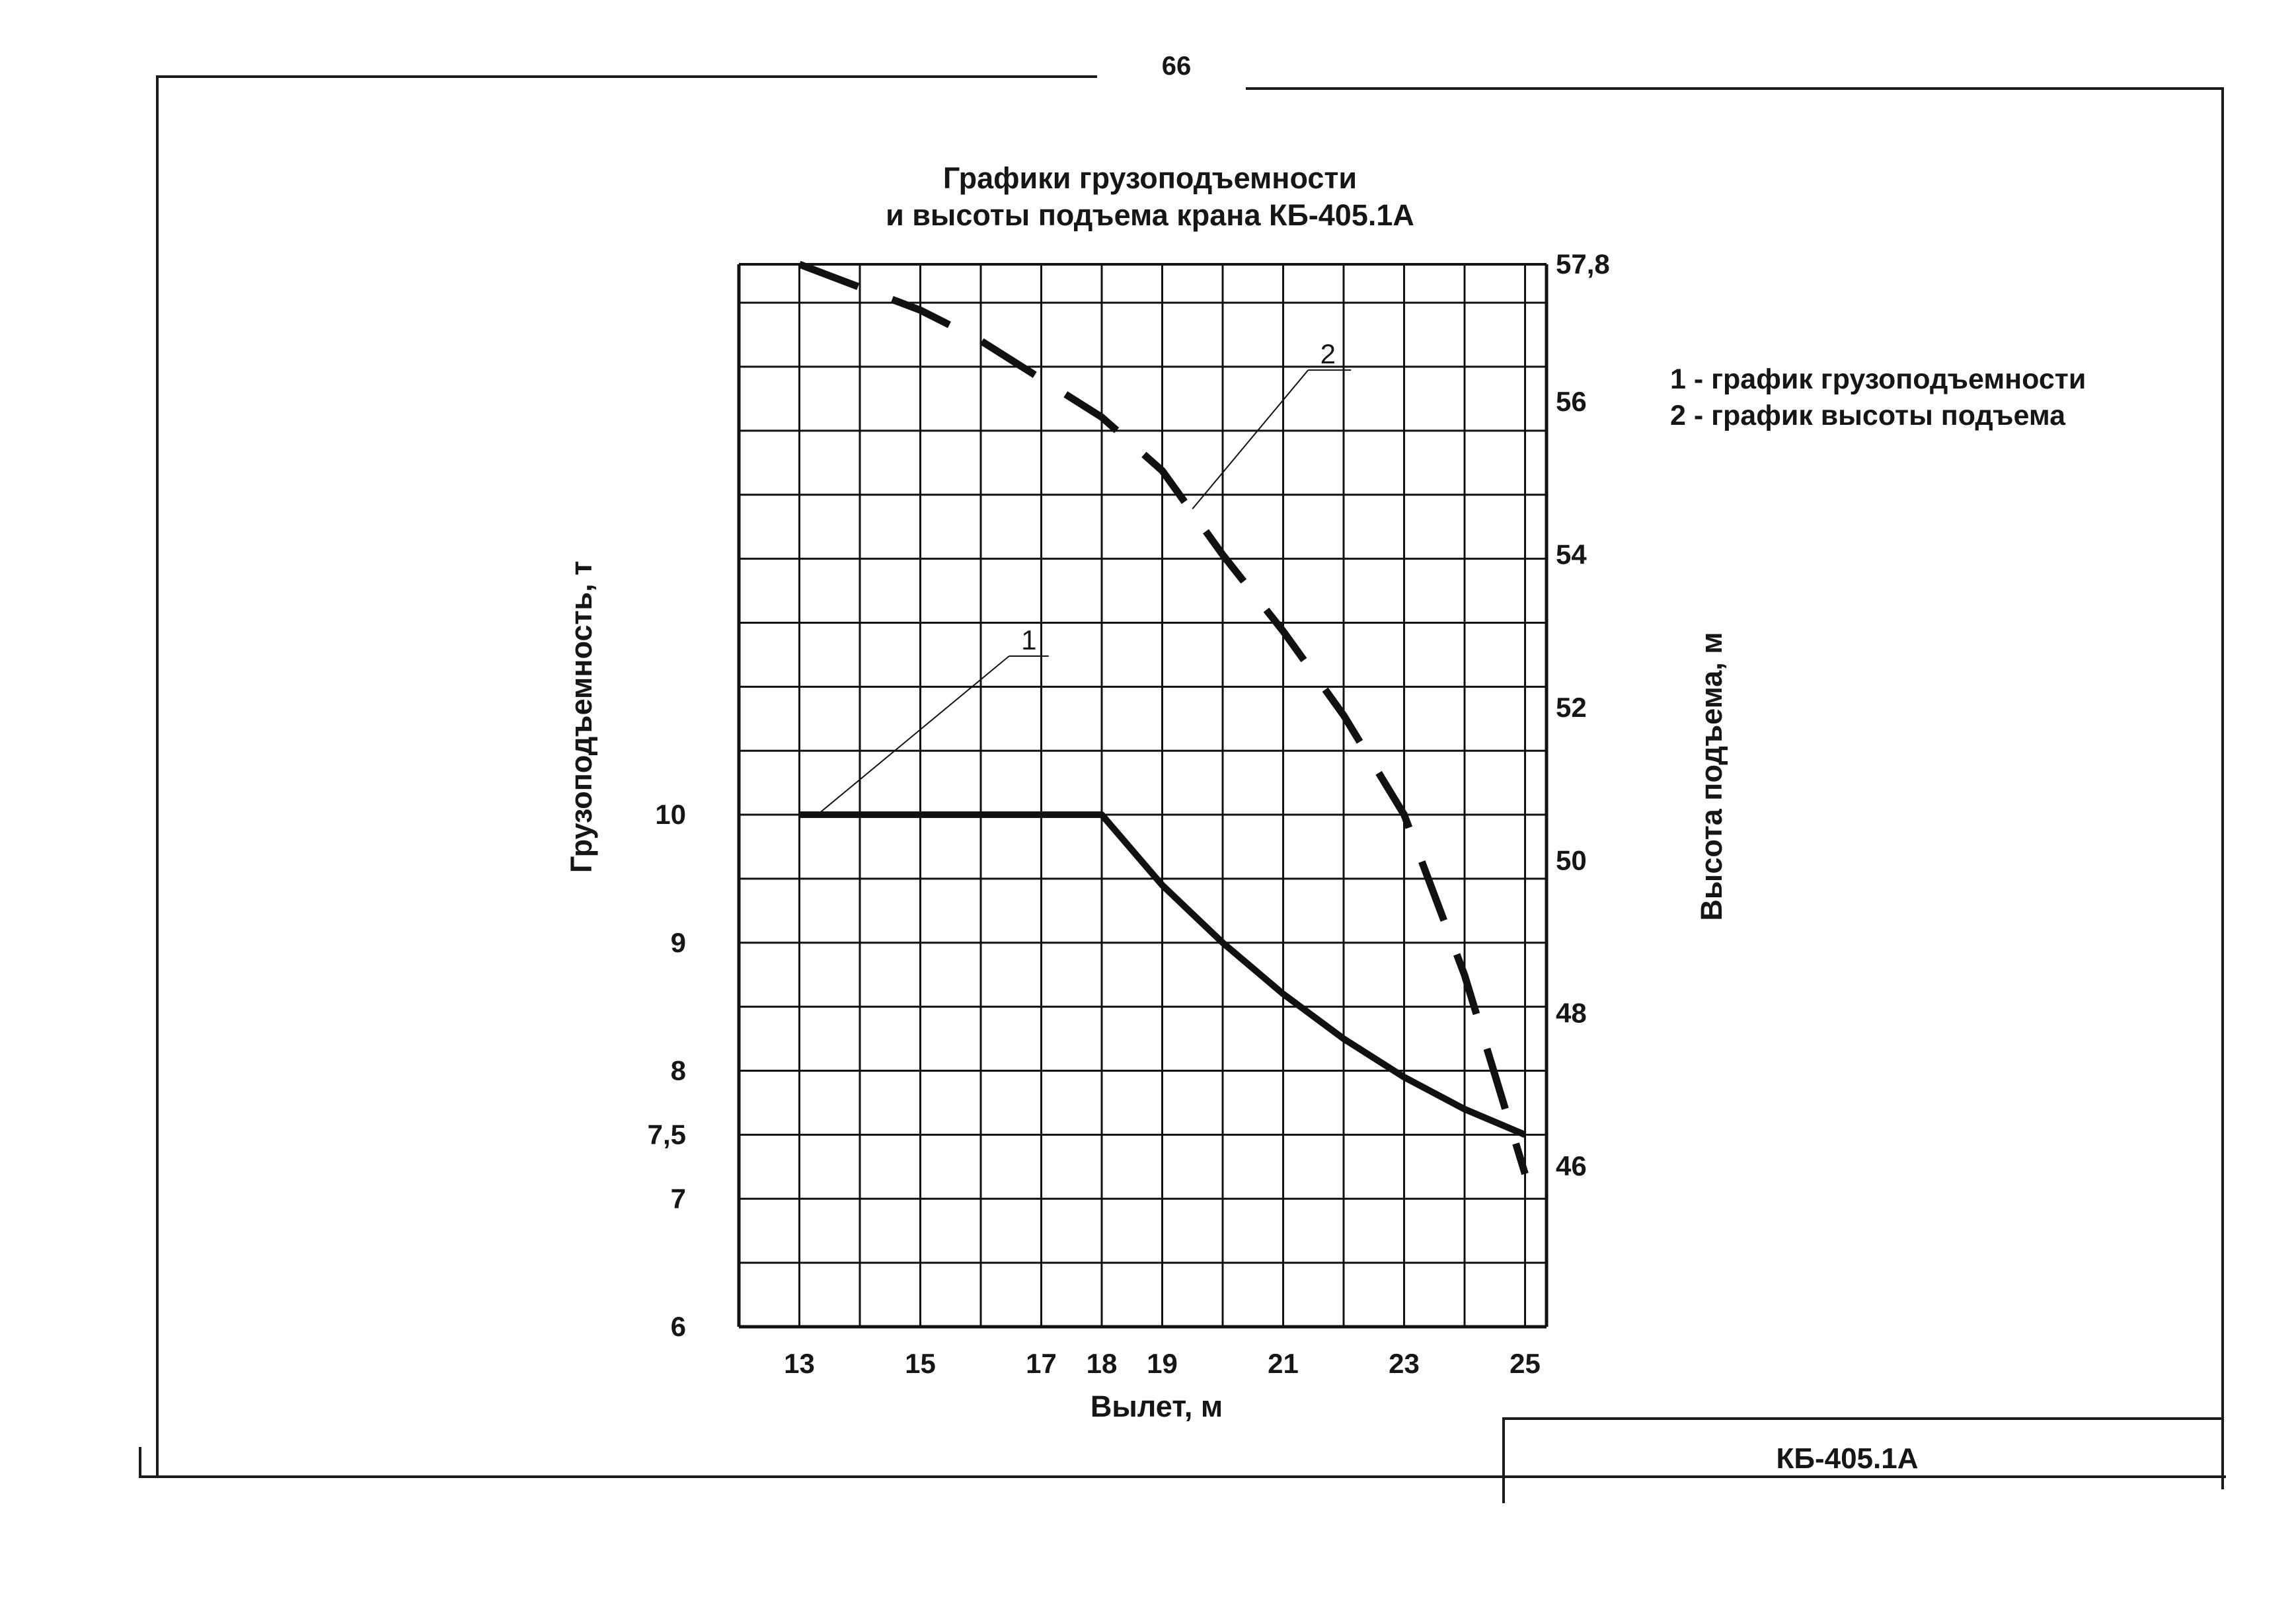 Image resolution: width=2296 pixels, height=1597 pixels. What do you see at coordinates (157, 775) in the screenshot?
I see `frame-left-line` at bounding box center [157, 775].